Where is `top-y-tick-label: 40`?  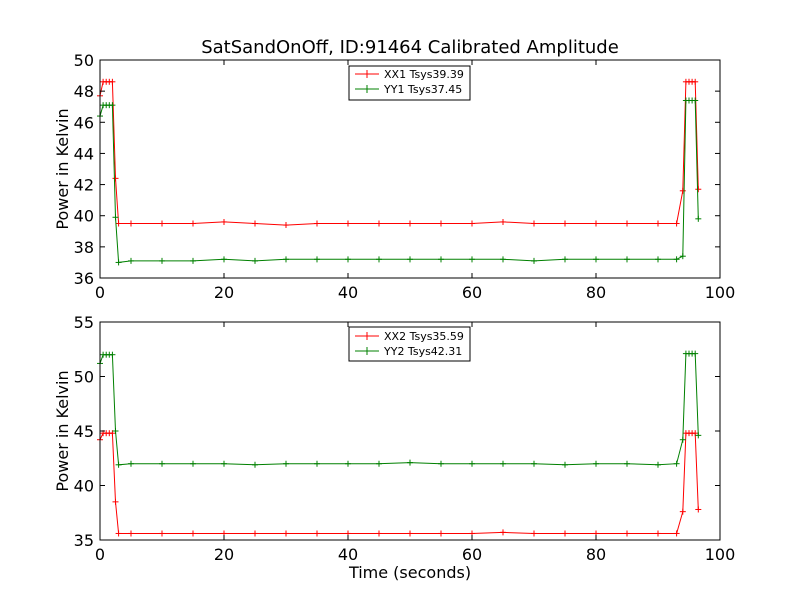 top-y-tick-label: 40 is located at coordinates (84, 216).